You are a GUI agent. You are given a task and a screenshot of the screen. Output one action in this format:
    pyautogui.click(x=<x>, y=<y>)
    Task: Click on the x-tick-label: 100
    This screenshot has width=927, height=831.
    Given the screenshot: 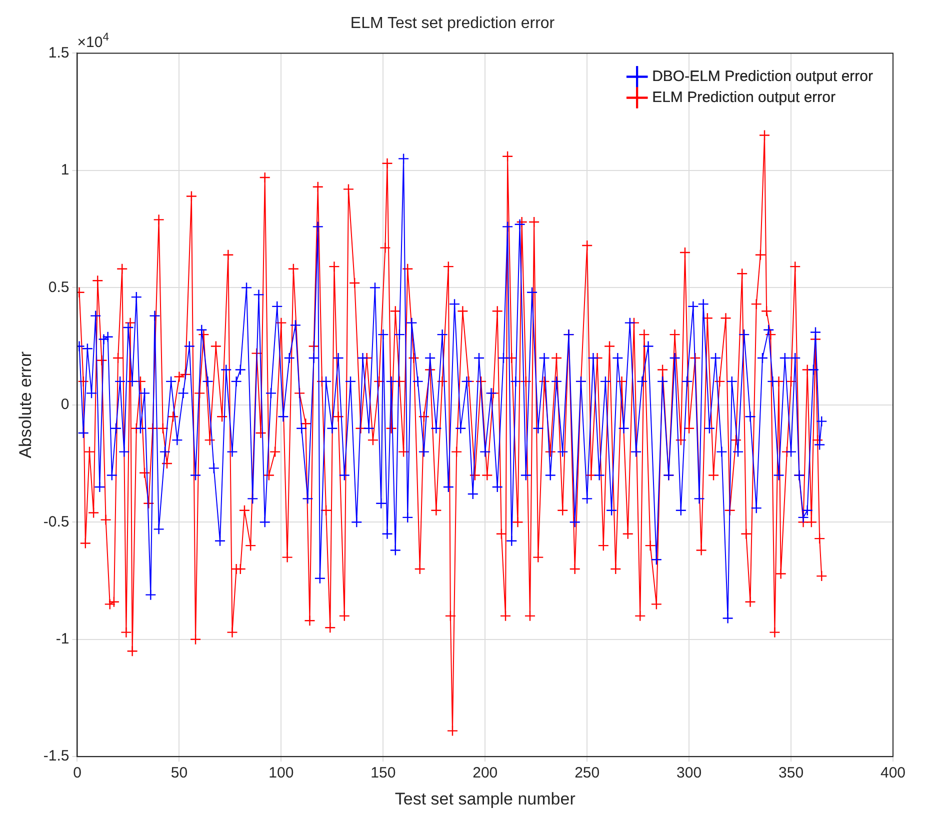 What is the action you would take?
    pyautogui.click(x=281, y=773)
    